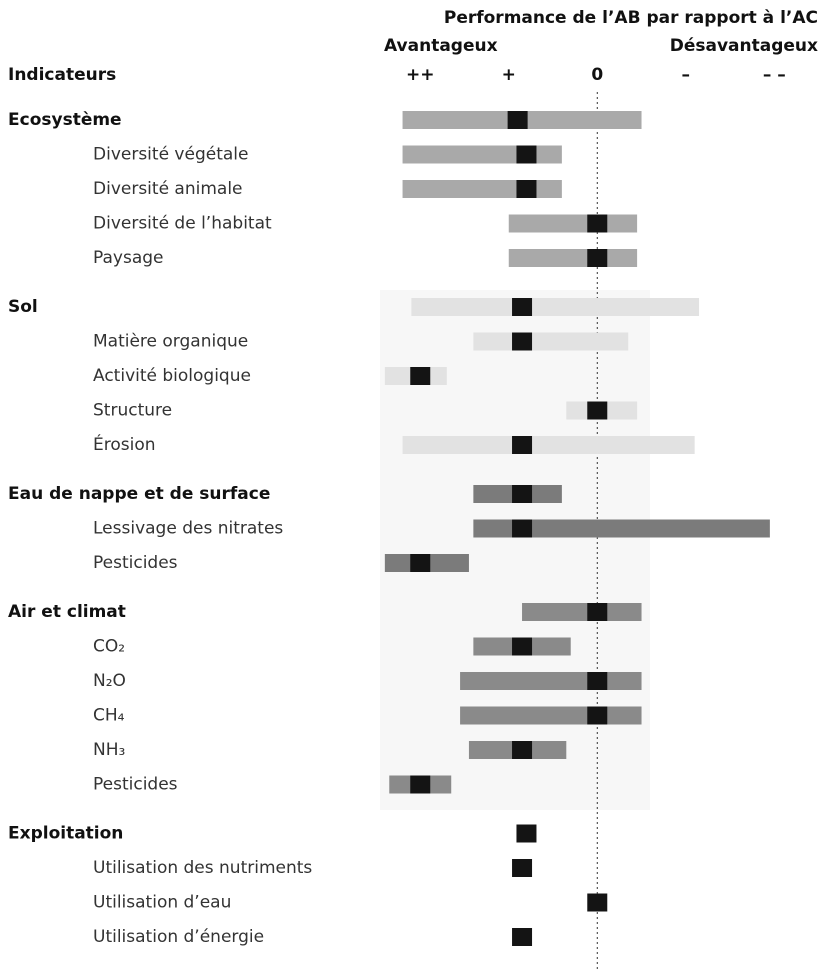 The width and height of the screenshot is (820, 972). Describe the element at coordinates (202, 868) in the screenshot. I see `item-label: Utilisation des nutriments` at that location.